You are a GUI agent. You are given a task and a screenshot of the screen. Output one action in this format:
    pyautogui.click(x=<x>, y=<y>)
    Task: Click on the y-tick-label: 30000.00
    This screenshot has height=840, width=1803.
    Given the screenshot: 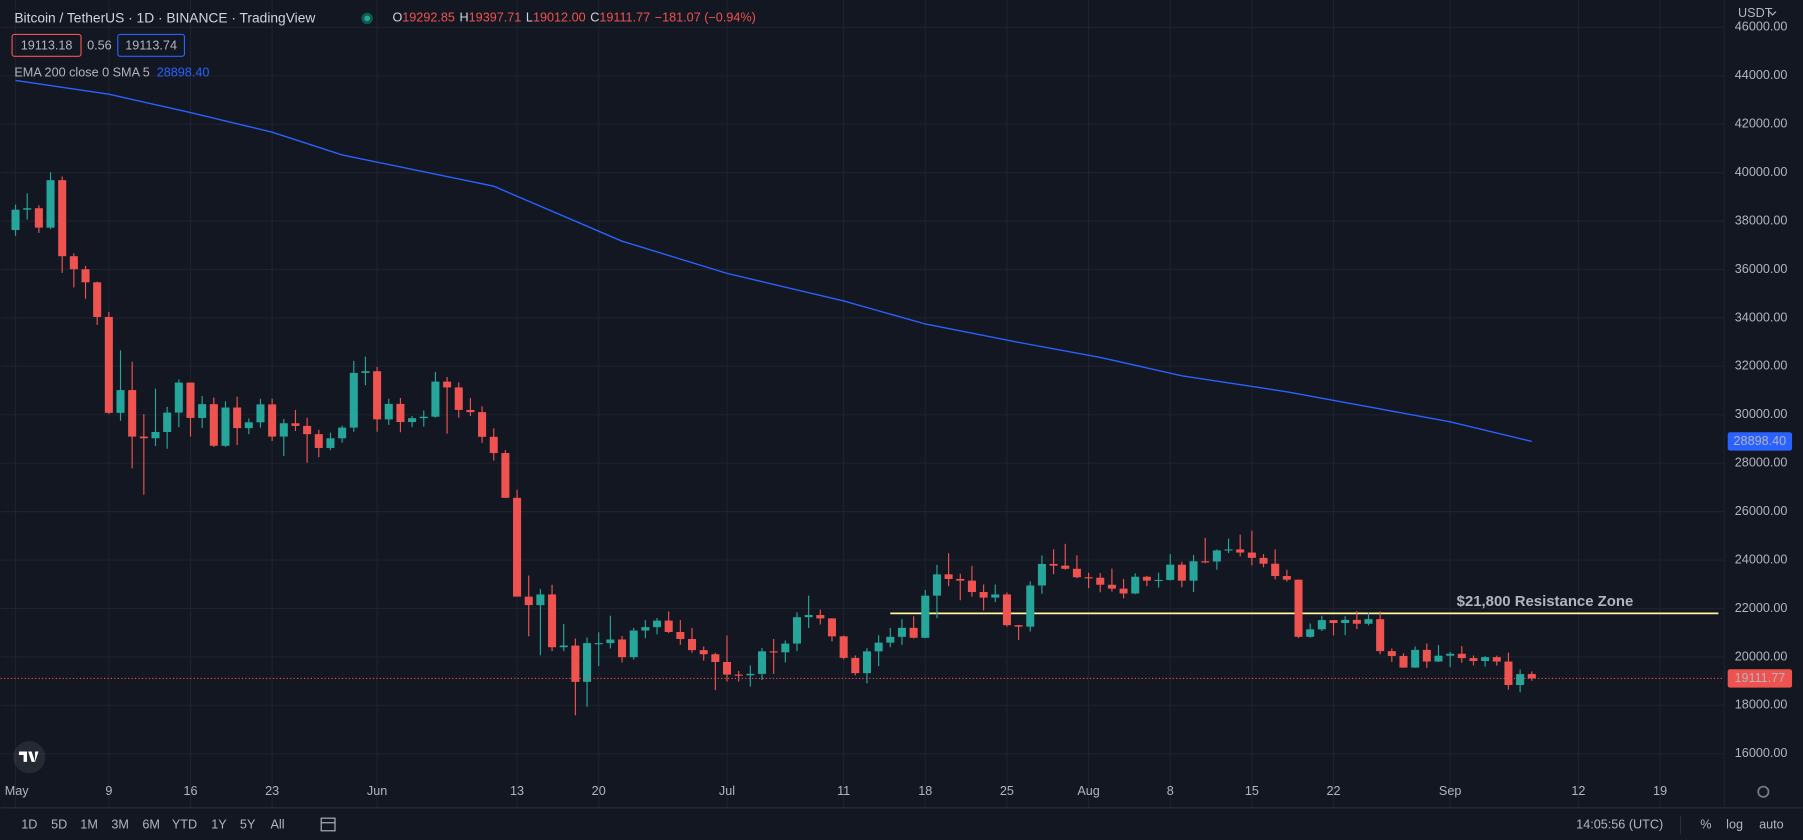 What is the action you would take?
    pyautogui.click(x=1761, y=414)
    